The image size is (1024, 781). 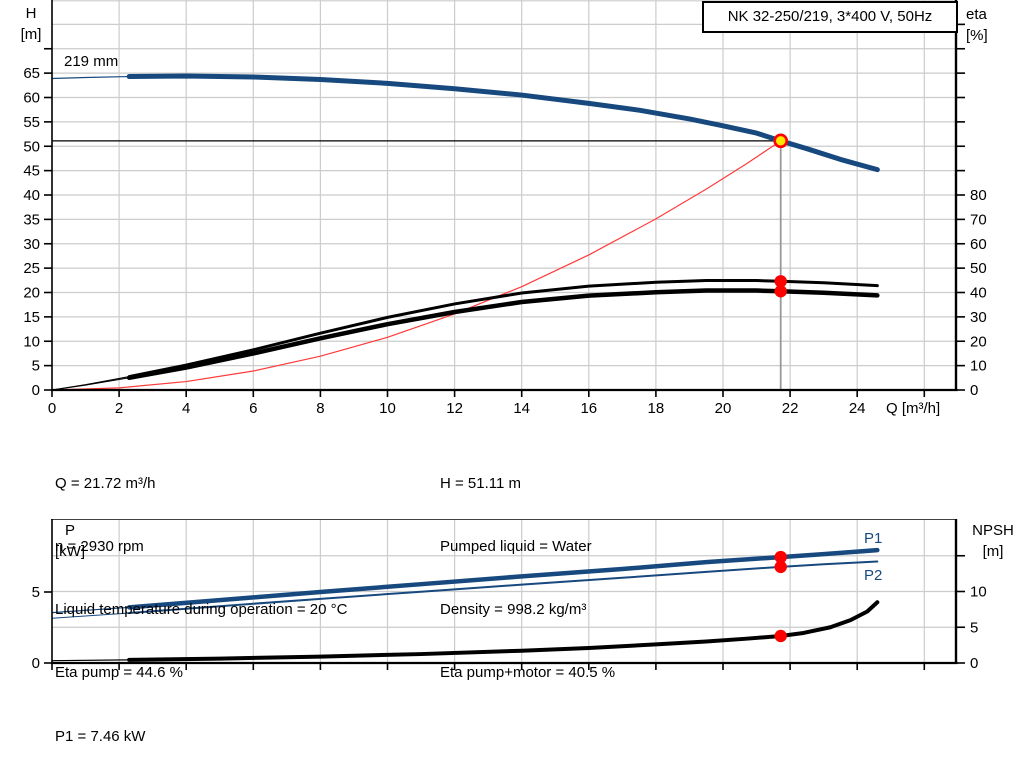 I want to click on svg-text: 22, so click(x=790, y=408).